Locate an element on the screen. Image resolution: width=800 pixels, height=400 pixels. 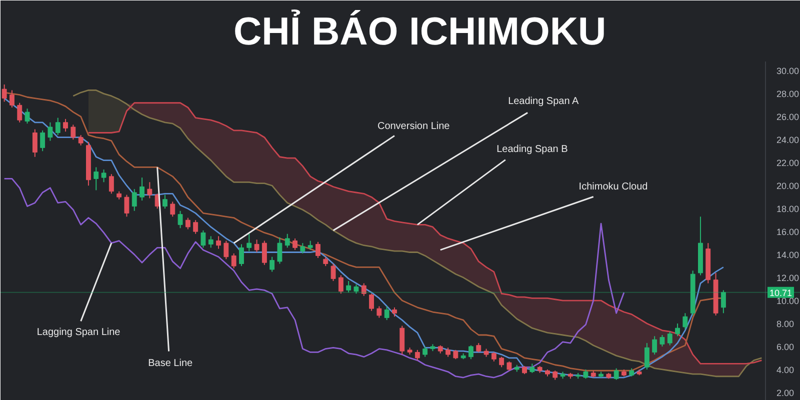
annotation: Conversion Line is located at coordinates (413, 126).